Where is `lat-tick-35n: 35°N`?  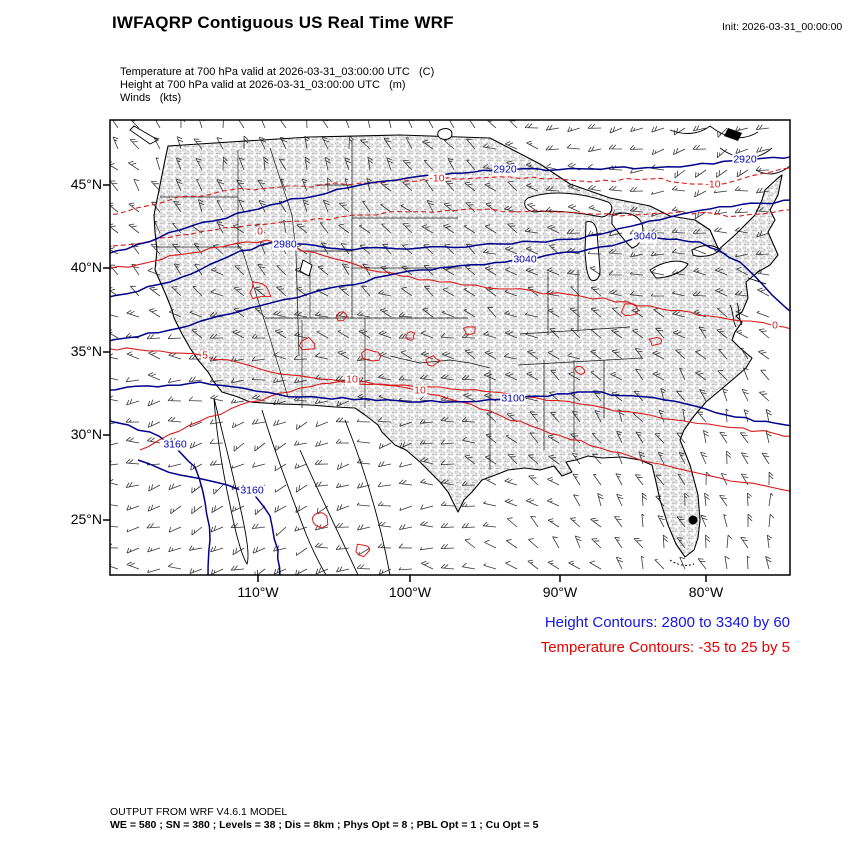
lat-tick-35n: 35°N is located at coordinates (86, 351).